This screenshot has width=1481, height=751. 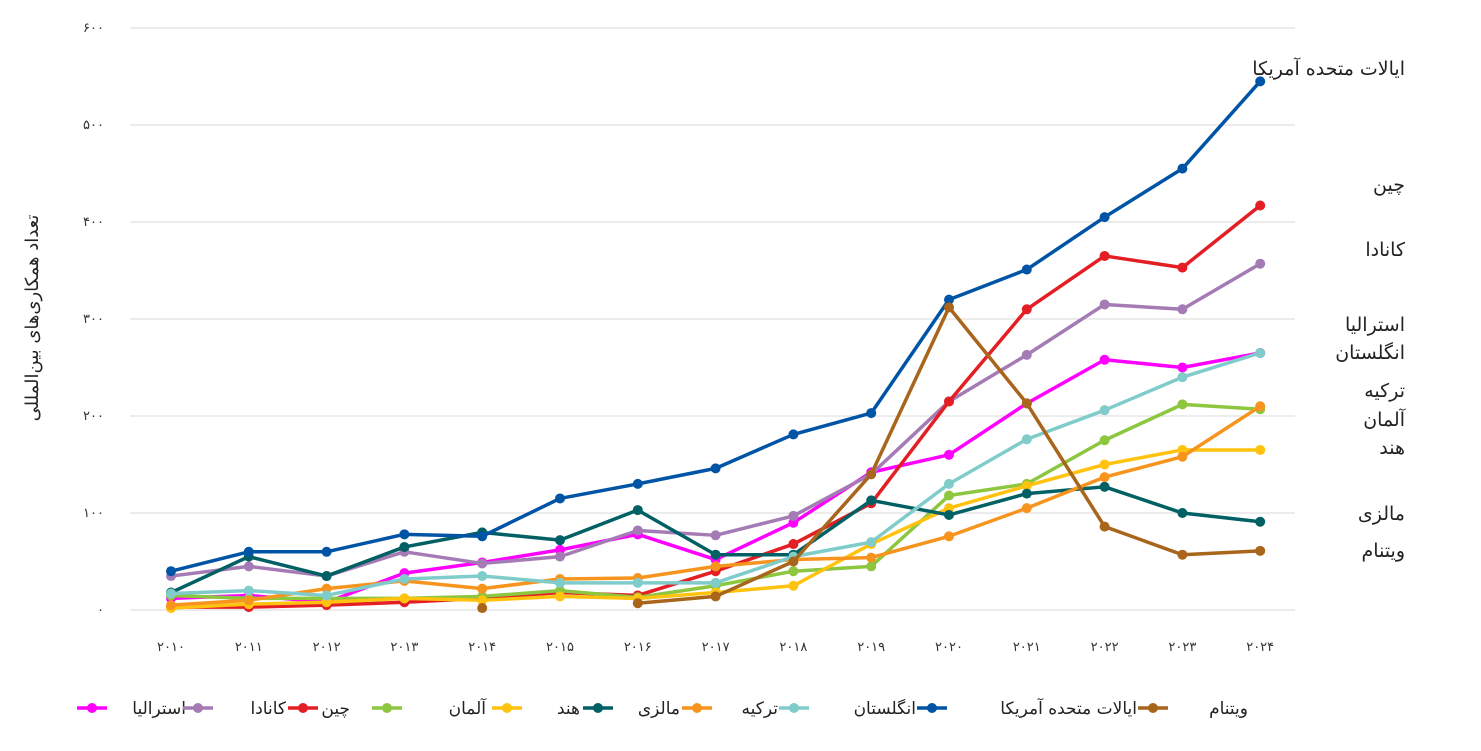 I want to click on legend-label: ایالات متحده آمریکا, so click(x=1068, y=708).